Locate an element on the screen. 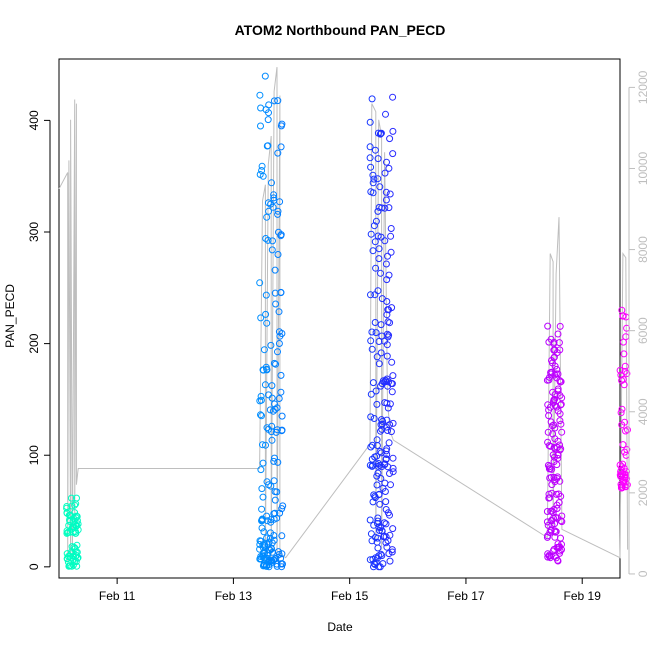 The height and width of the screenshot is (650, 650). y-tick-label: 0 is located at coordinates (34, 566).